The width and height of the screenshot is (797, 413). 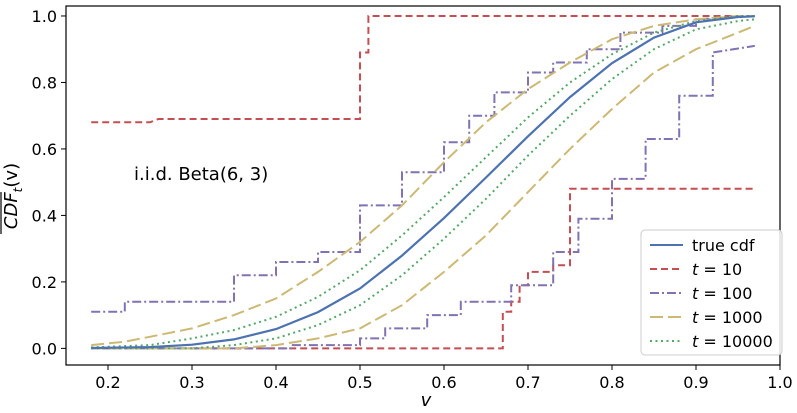 What do you see at coordinates (443, 382) in the screenshot?
I see `x-tick-label: 0.6` at bounding box center [443, 382].